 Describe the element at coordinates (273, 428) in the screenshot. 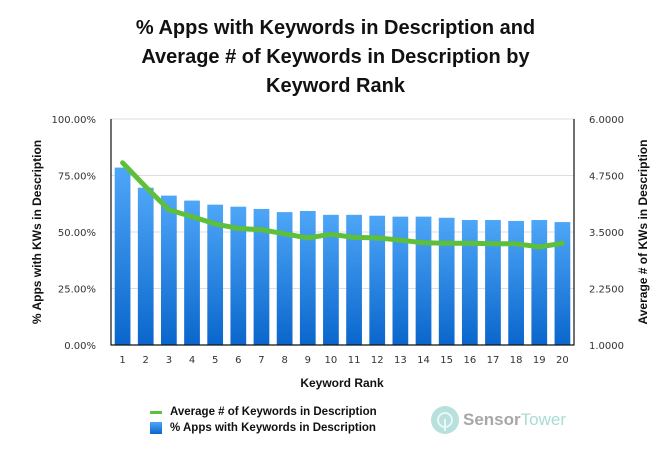

I see `legend-bar-label: % Apps with Keywords in Description` at that location.